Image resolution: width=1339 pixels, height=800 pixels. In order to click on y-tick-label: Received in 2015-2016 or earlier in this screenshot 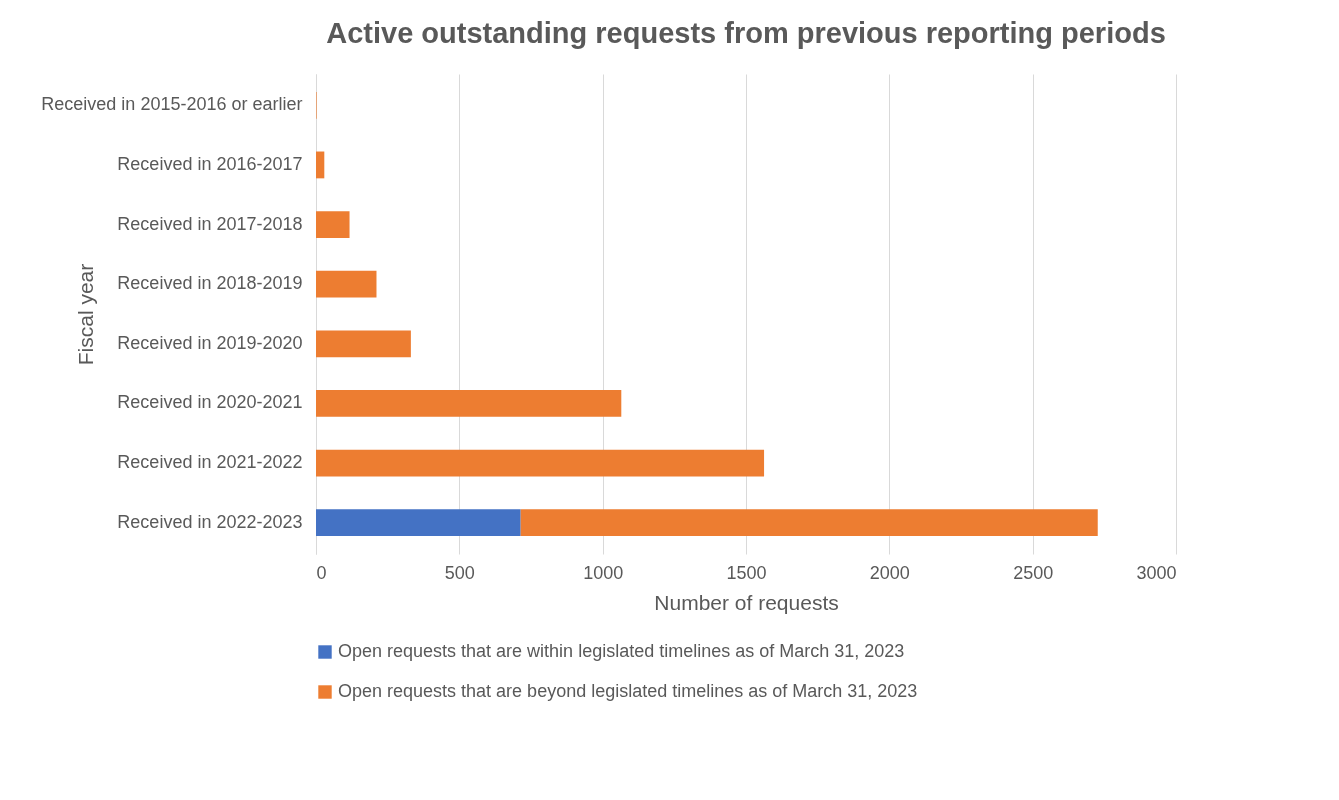, I will do `click(172, 104)`.